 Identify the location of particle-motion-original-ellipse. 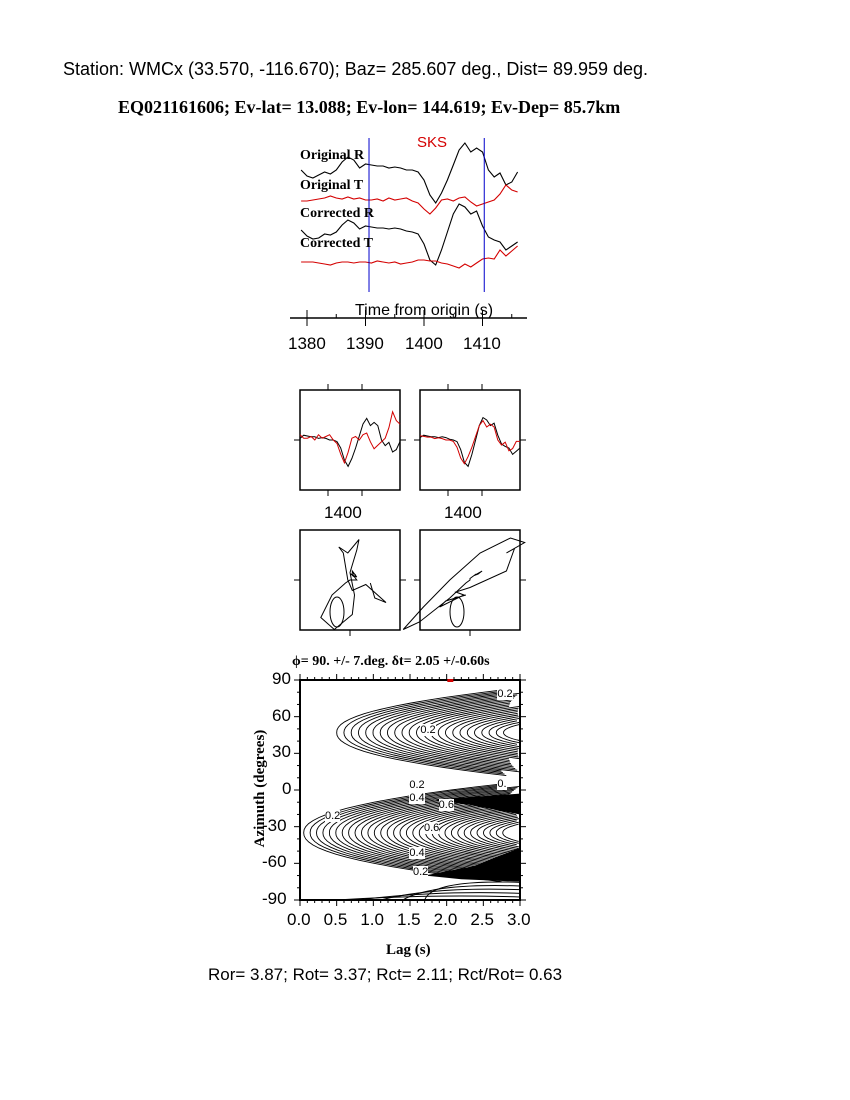
(337, 612).